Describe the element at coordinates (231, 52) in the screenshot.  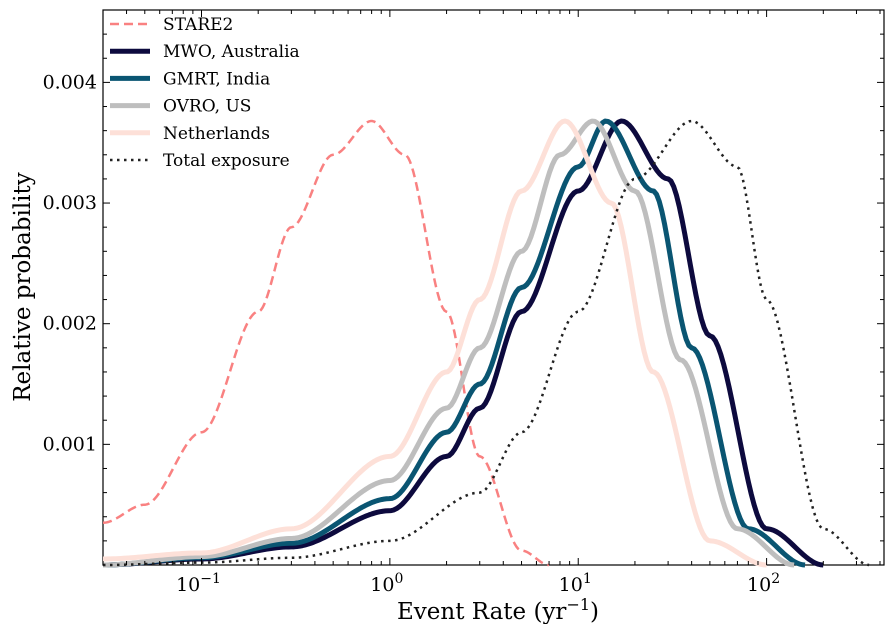
I see `legend-label-1: MWO, Australia` at that location.